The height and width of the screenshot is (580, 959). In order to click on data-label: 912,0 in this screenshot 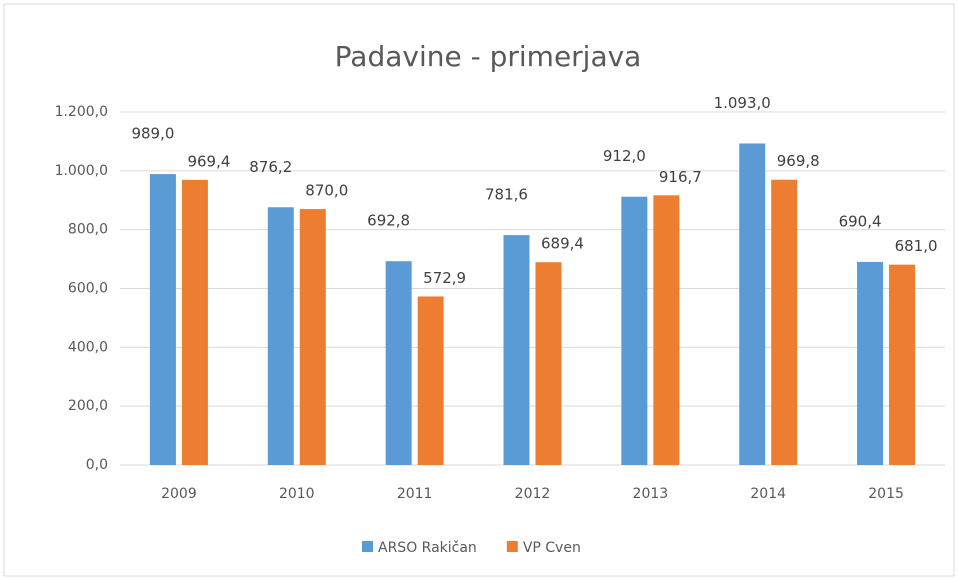, I will do `click(624, 156)`.